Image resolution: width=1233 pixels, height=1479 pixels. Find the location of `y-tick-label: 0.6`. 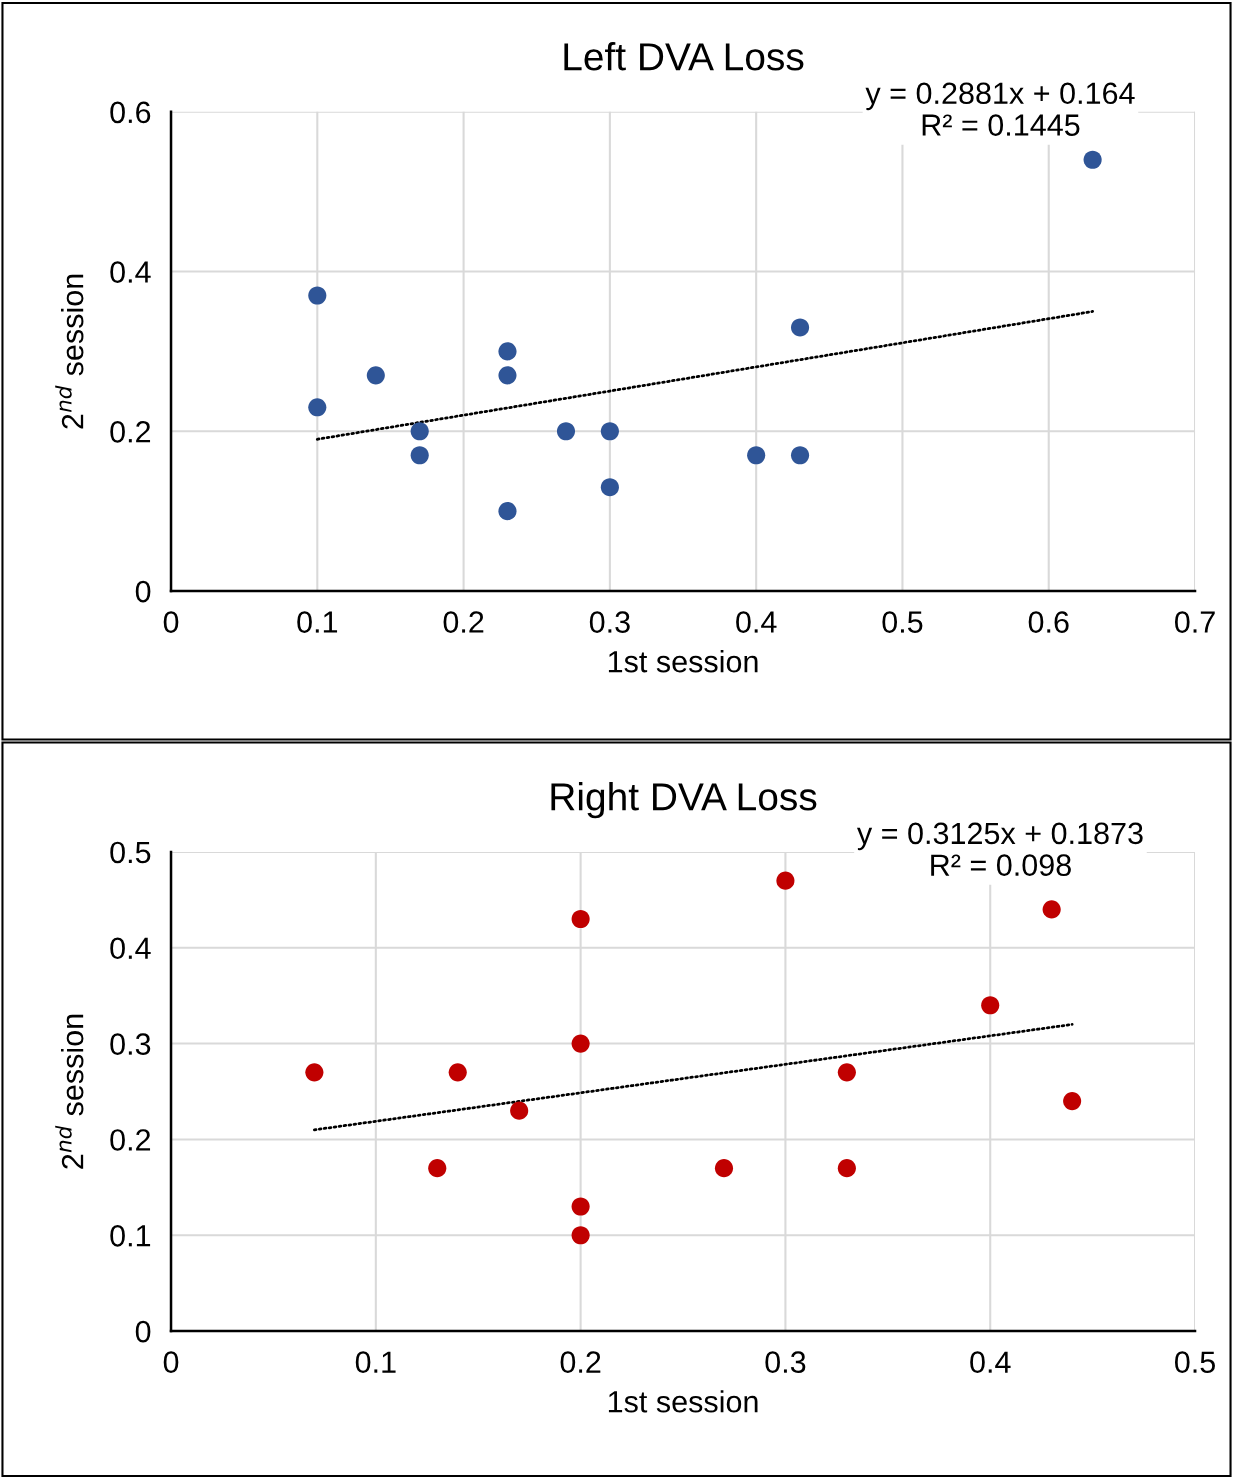

y-tick-label: 0.6 is located at coordinates (130, 112).